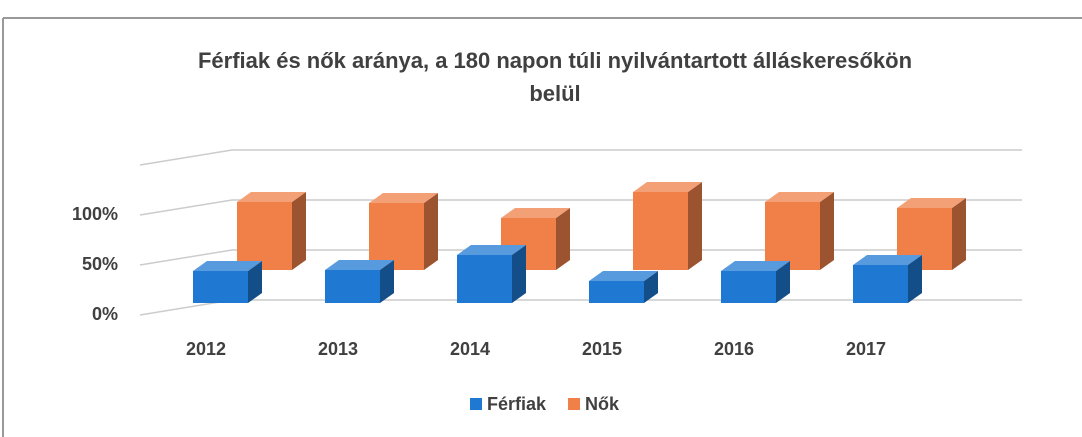  Describe the element at coordinates (206, 349) in the screenshot. I see `x-tick-label: 2012` at that location.